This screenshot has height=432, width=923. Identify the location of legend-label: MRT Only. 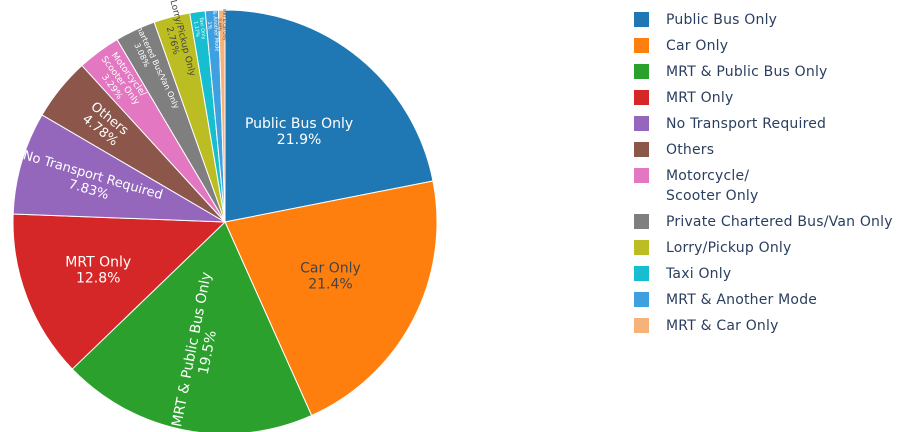
(700, 98).